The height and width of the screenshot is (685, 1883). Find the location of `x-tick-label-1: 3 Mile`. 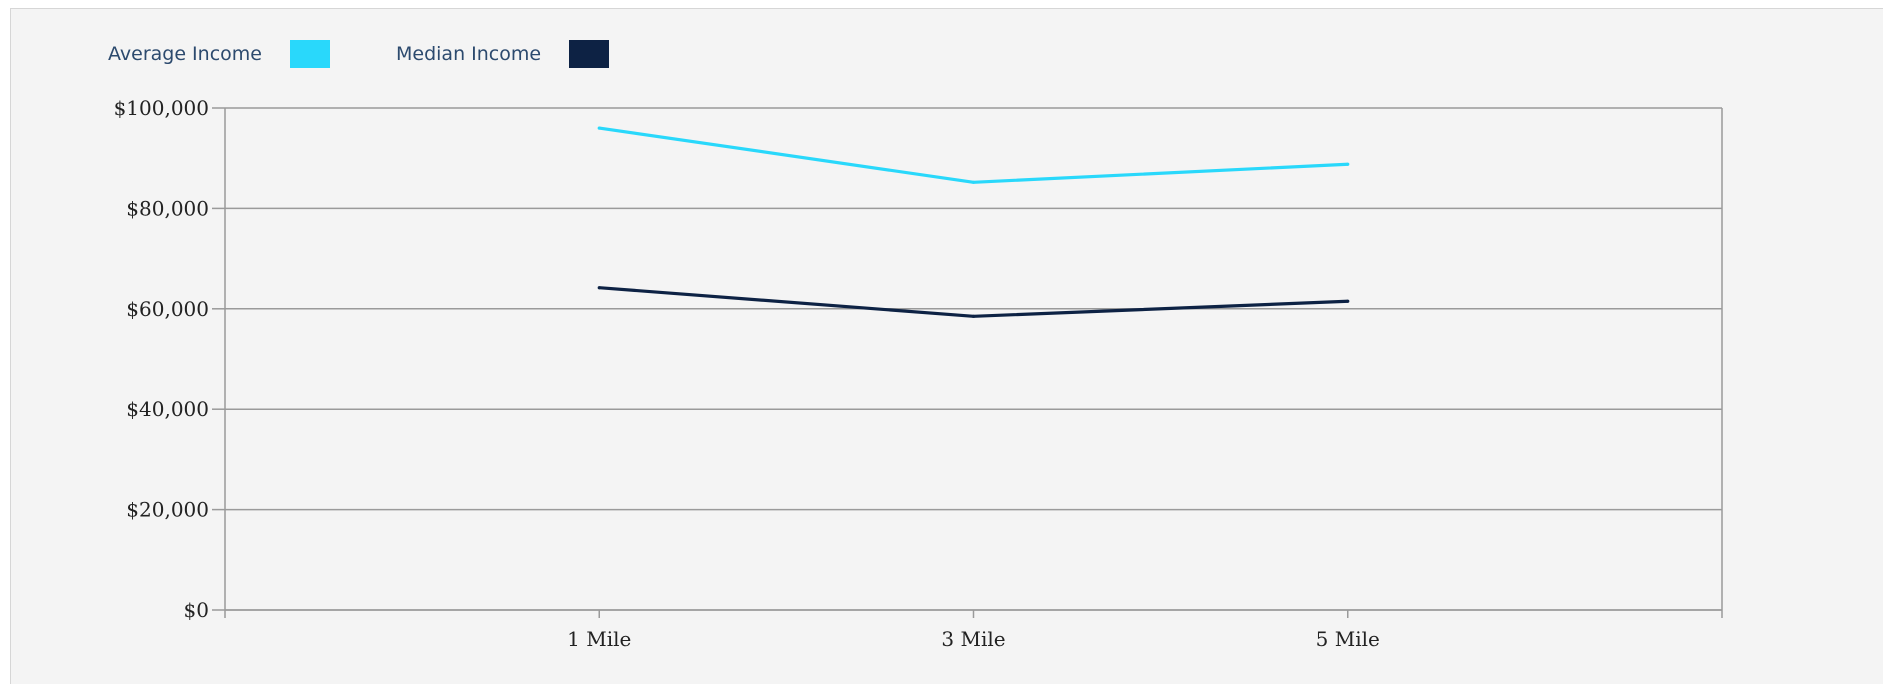

x-tick-label-1: 3 Mile is located at coordinates (973, 639).